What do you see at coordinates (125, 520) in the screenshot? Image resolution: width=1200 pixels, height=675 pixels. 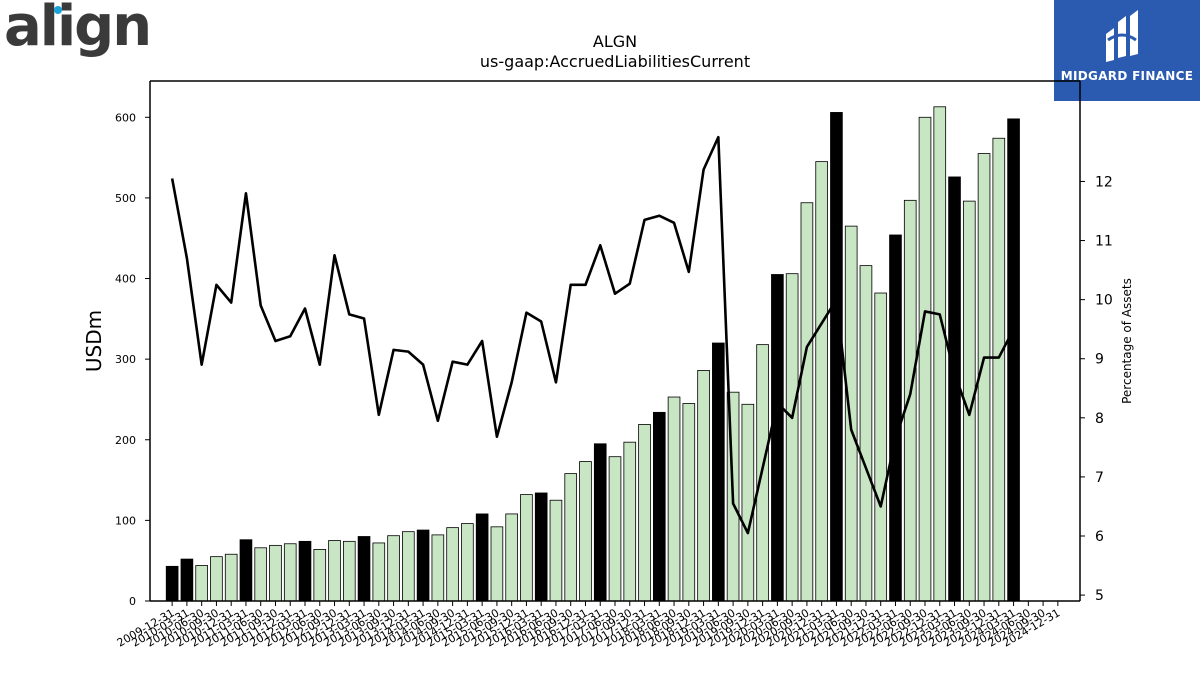 I see `y-tick-label: 100` at bounding box center [125, 520].